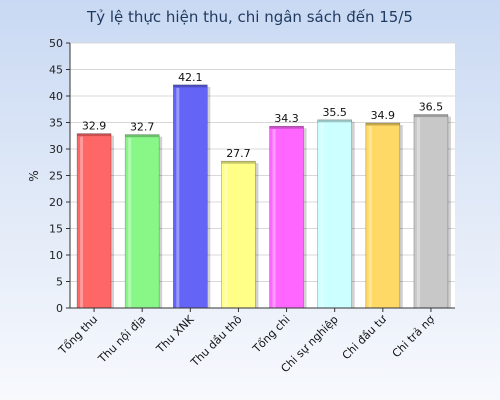 The height and width of the screenshot is (400, 500). I want to click on y-tick-label: 10, so click(56, 255).